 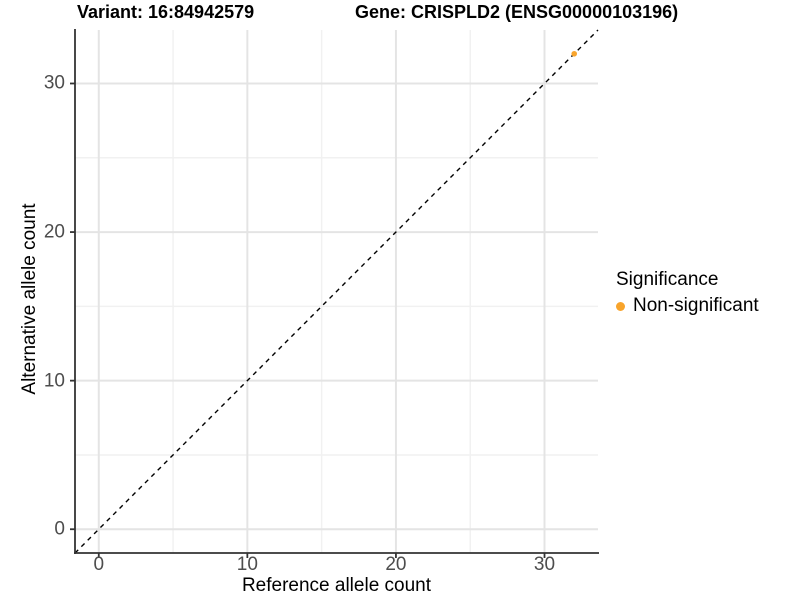 What do you see at coordinates (517, 12) in the screenshot?
I see `plot-title-gene: Gene: CRISPLD2 (ENSG00000103196)` at bounding box center [517, 12].